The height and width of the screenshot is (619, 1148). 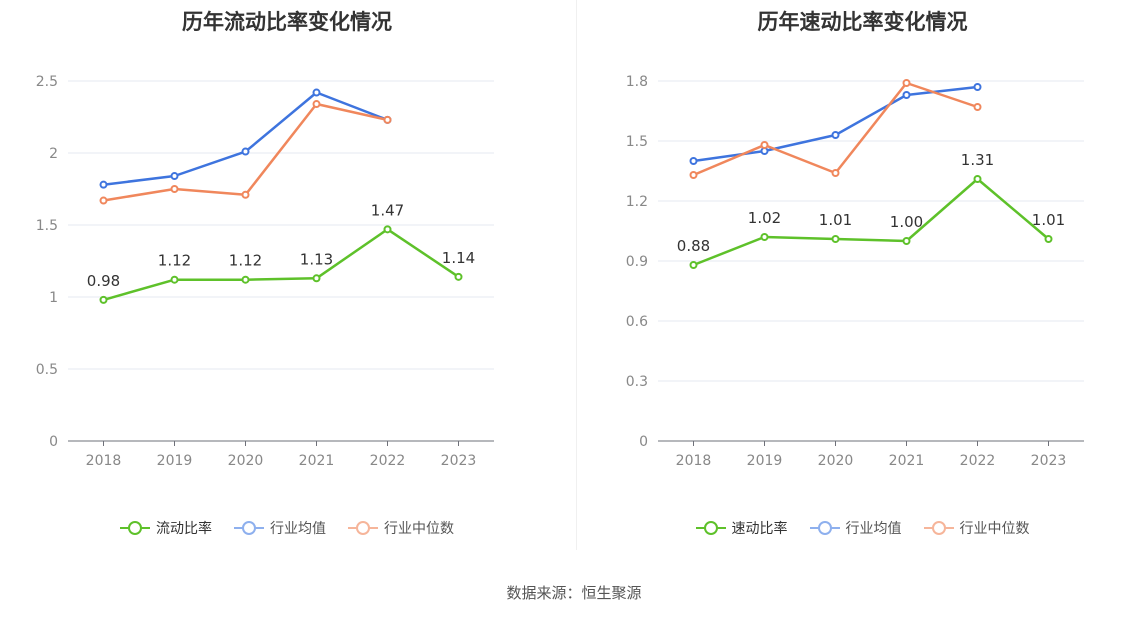 I want to click on y-tick-label: 0.3, so click(x=637, y=382).